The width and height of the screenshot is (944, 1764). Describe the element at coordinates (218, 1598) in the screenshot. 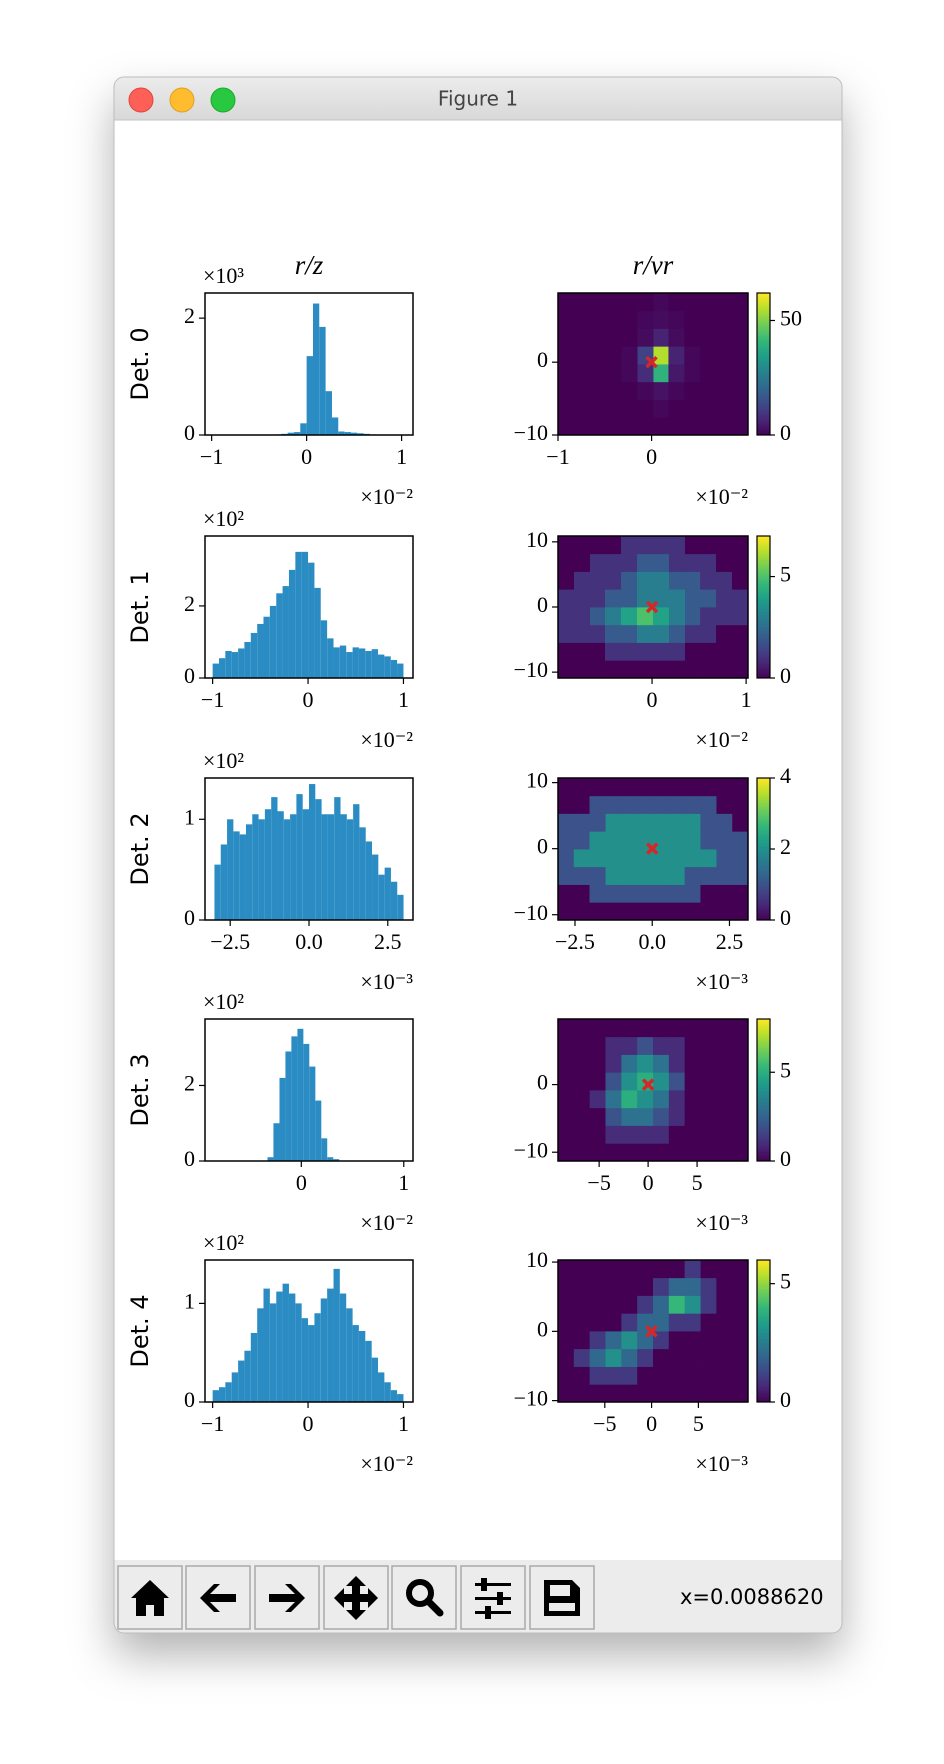

I see `back-icon` at that location.